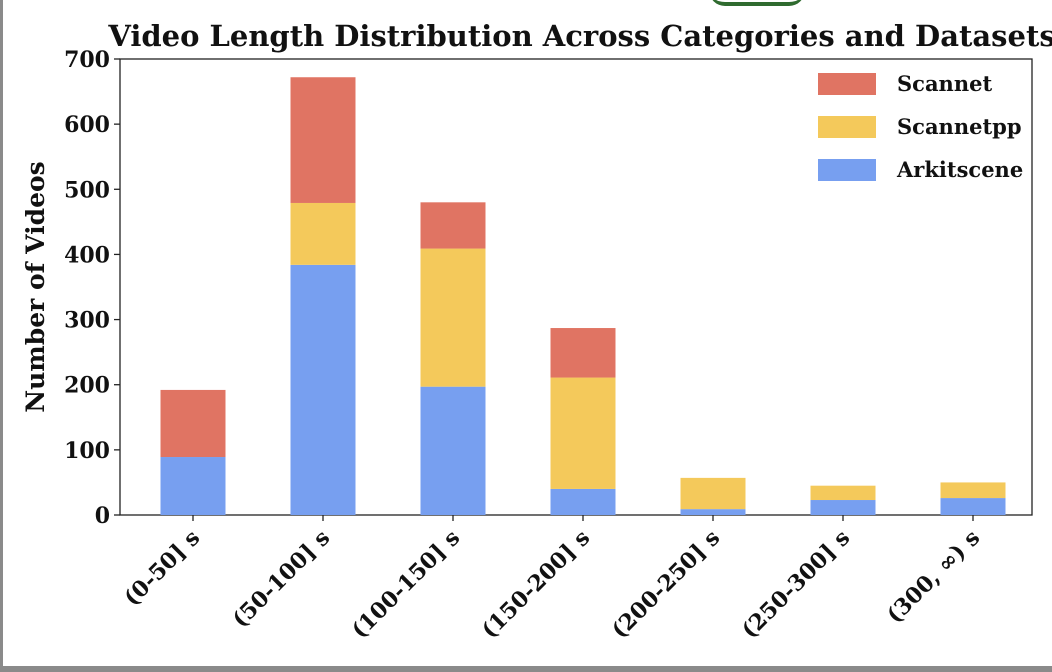 This screenshot has height=672, width=1052. Describe the element at coordinates (87, 321) in the screenshot. I see `y-tick-label: 300` at that location.